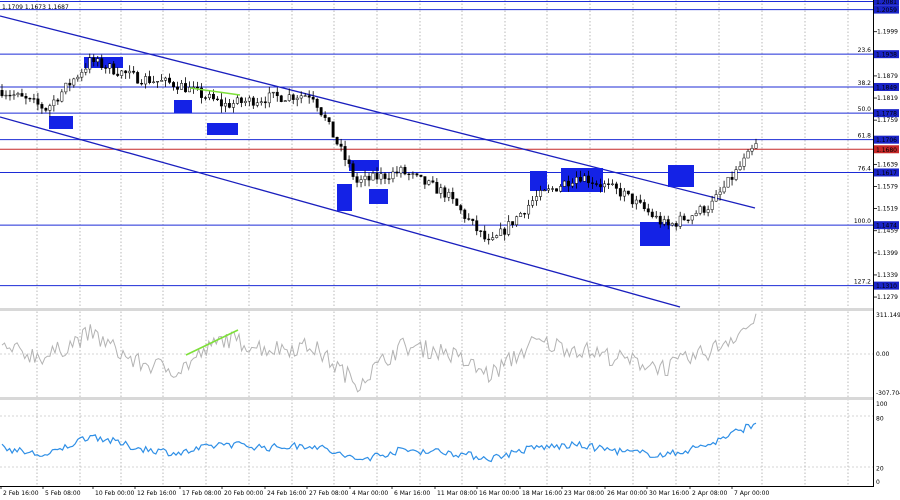 The width and height of the screenshot is (900, 500). Describe the element at coordinates (886, 55) in the screenshot. I see `svg-text: 1.1938` at that location.